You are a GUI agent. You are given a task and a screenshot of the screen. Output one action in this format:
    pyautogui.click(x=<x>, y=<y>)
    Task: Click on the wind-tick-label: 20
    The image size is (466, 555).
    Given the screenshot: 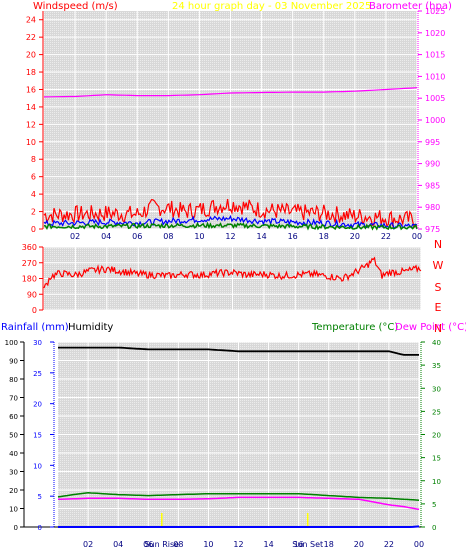 What is the action you would take?
    pyautogui.click(x=31, y=55)
    